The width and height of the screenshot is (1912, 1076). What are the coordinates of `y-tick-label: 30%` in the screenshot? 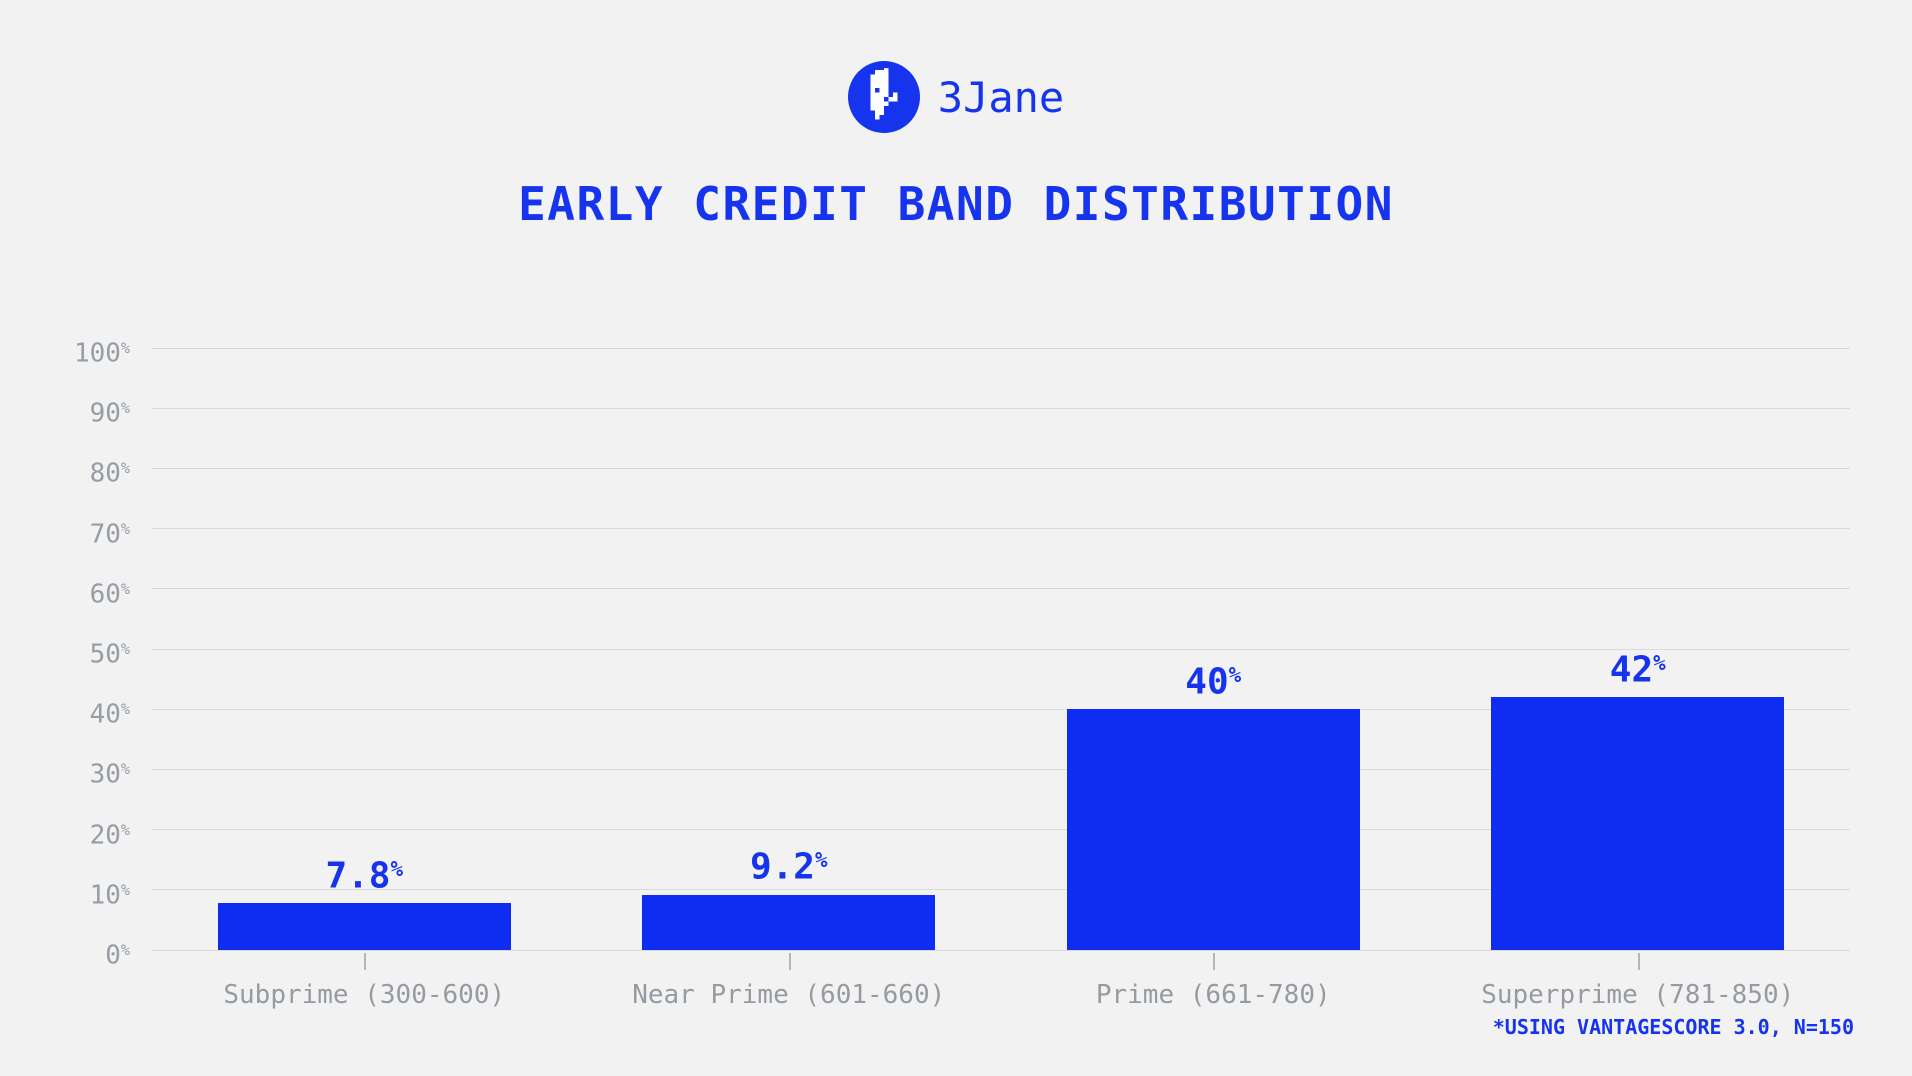 It's located at (109, 774).